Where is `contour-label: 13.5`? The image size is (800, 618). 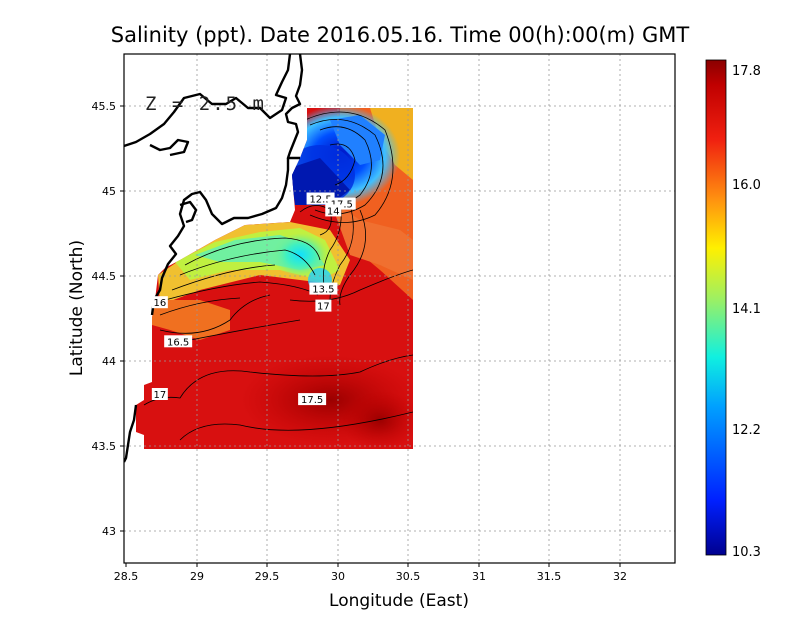 contour-label: 13.5 is located at coordinates (323, 289).